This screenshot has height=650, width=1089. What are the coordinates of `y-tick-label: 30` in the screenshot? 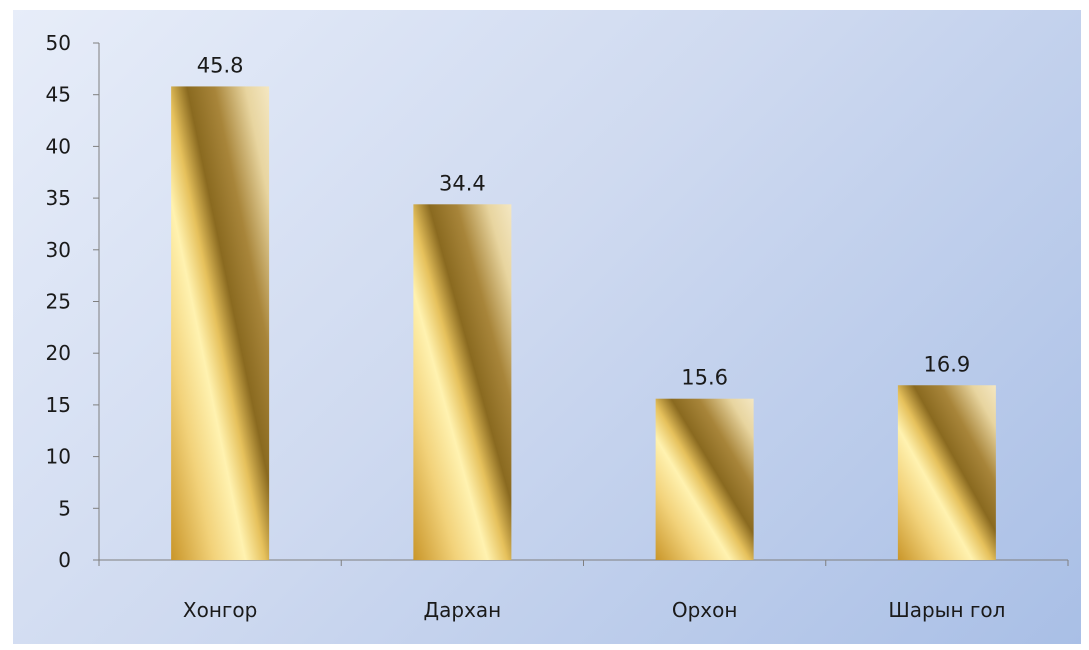 It's located at (58, 250).